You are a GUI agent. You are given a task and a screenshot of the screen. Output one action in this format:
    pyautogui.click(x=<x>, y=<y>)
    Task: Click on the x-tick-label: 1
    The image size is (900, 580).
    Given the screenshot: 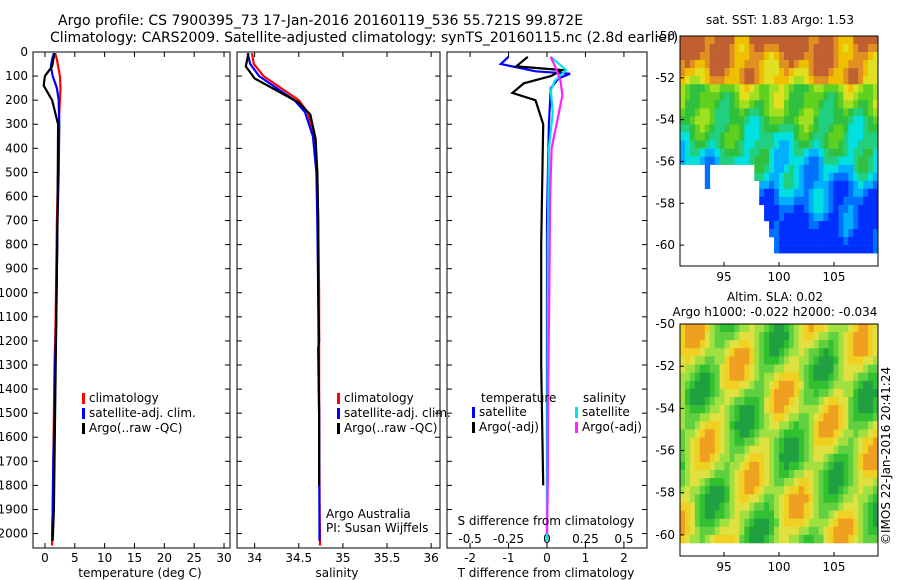 What is the action you would take?
    pyautogui.click(x=586, y=558)
    